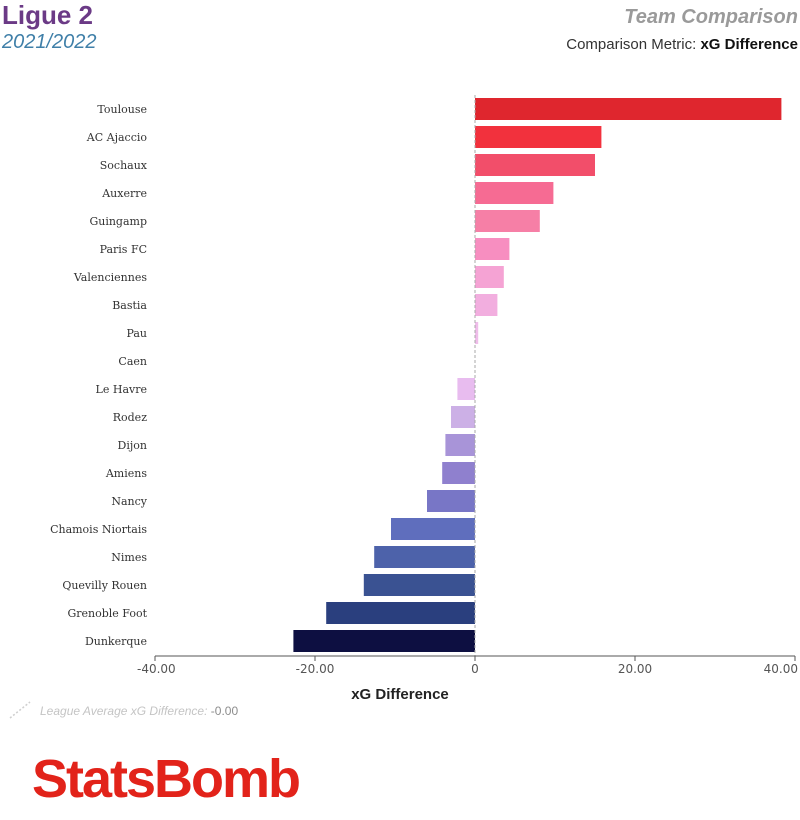  Describe the element at coordinates (126, 473) in the screenshot. I see `category-label: Amiens` at that location.